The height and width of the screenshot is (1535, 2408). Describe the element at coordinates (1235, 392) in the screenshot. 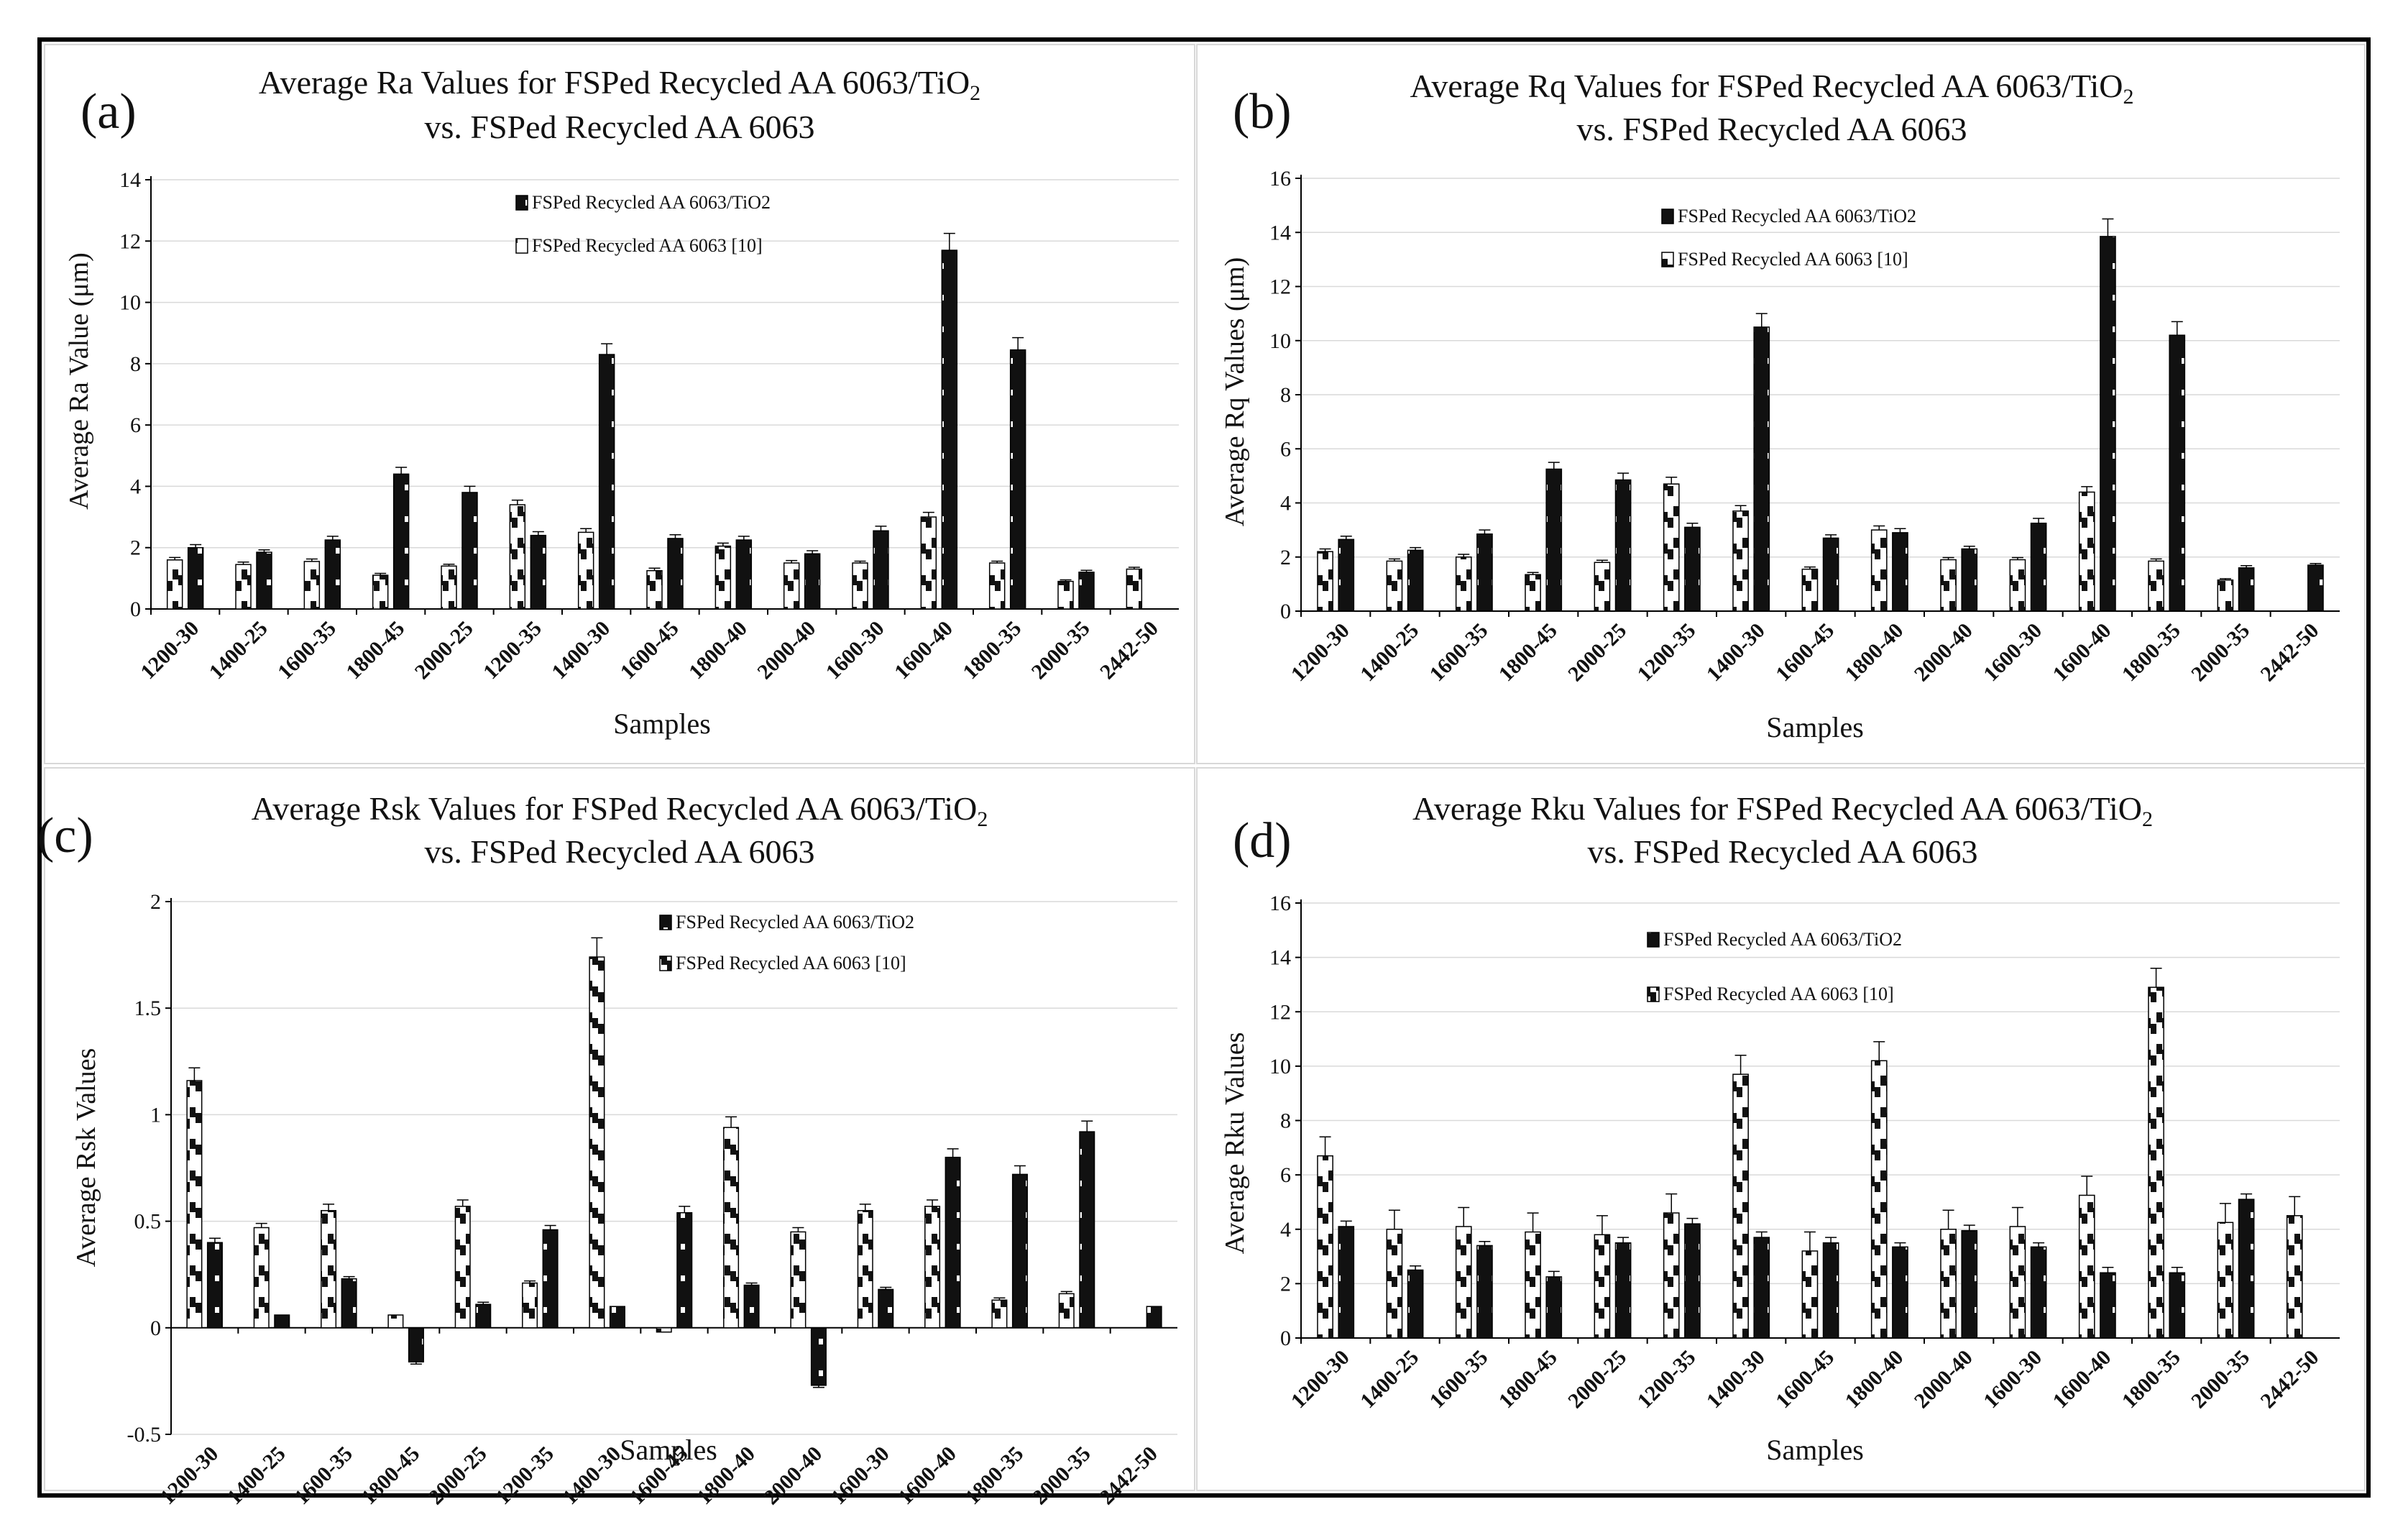

I see `panel-b-ylabel: Average Rq Values (μm)` at that location.